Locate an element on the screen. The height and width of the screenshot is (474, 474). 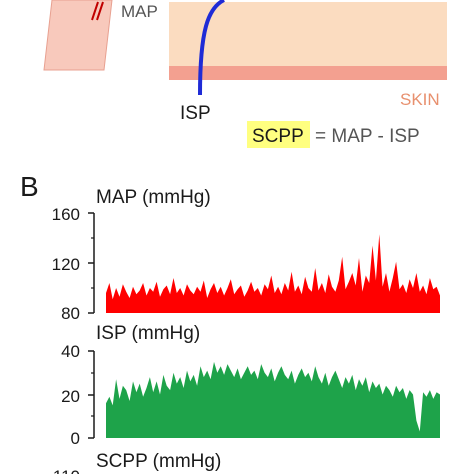
scpp-ytick-110: 110 is located at coordinates (66, 470).